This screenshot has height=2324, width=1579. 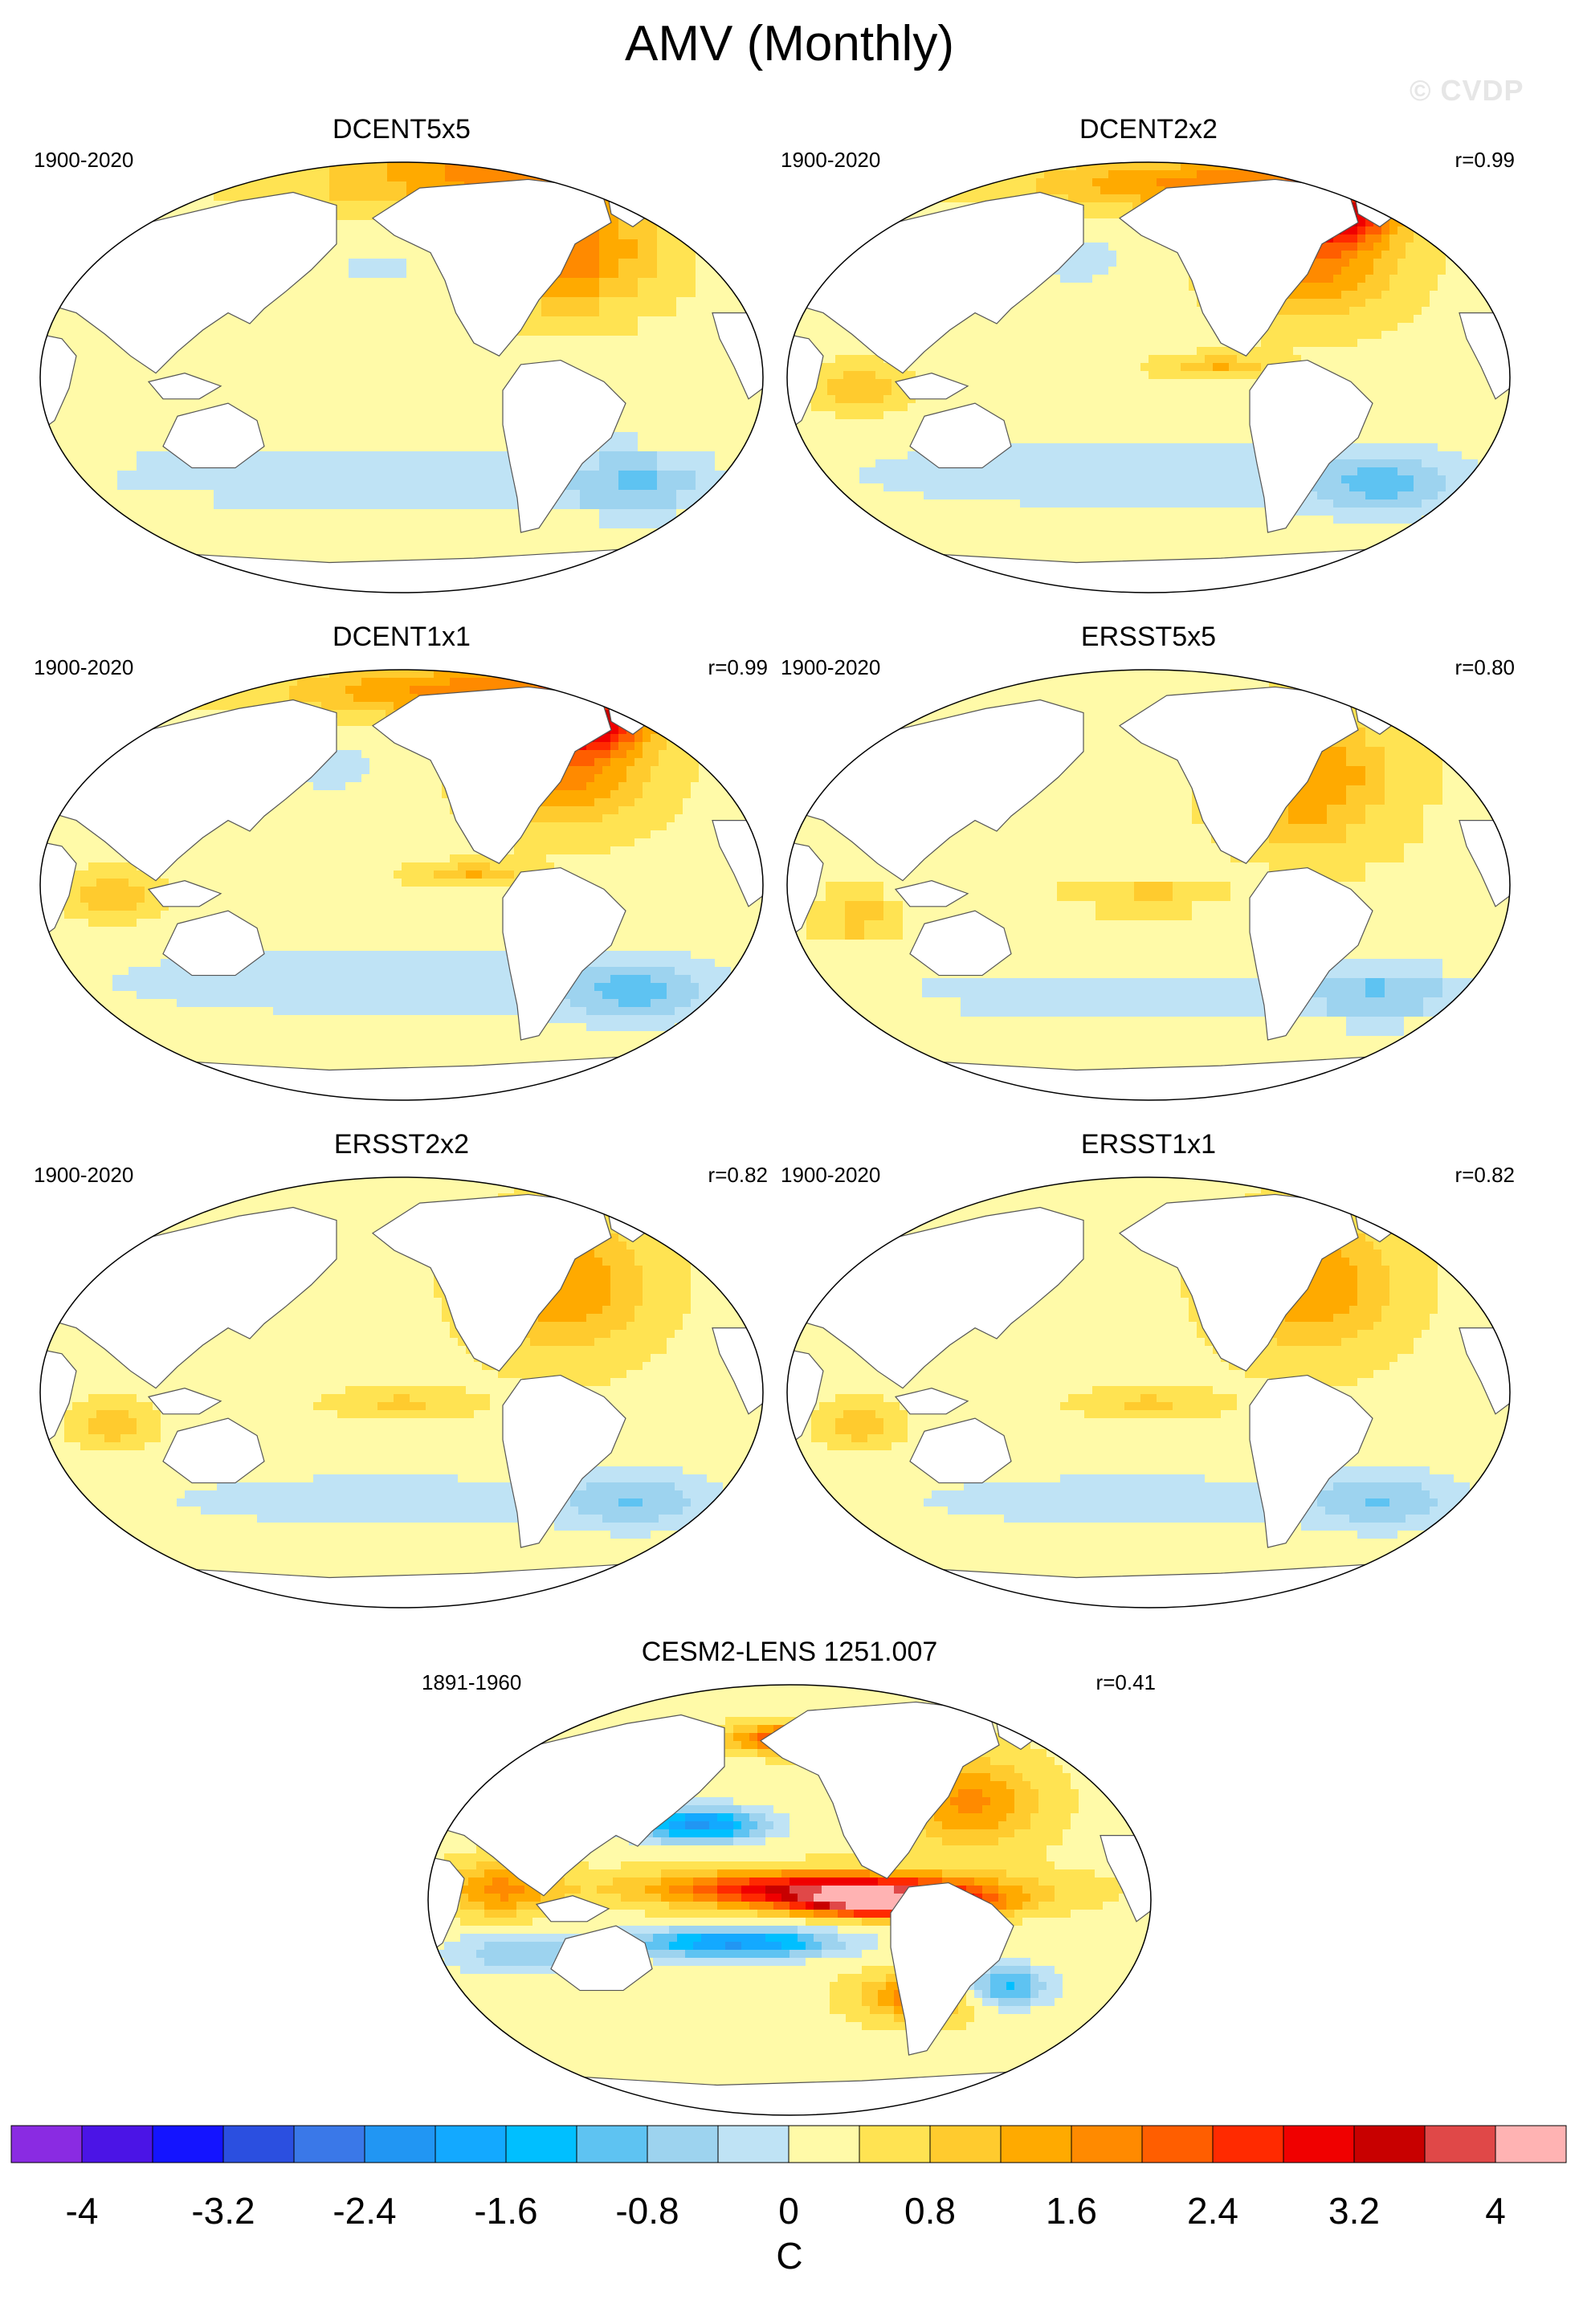 I want to click on colorbar-tick-label: 0, so click(x=788, y=2211).